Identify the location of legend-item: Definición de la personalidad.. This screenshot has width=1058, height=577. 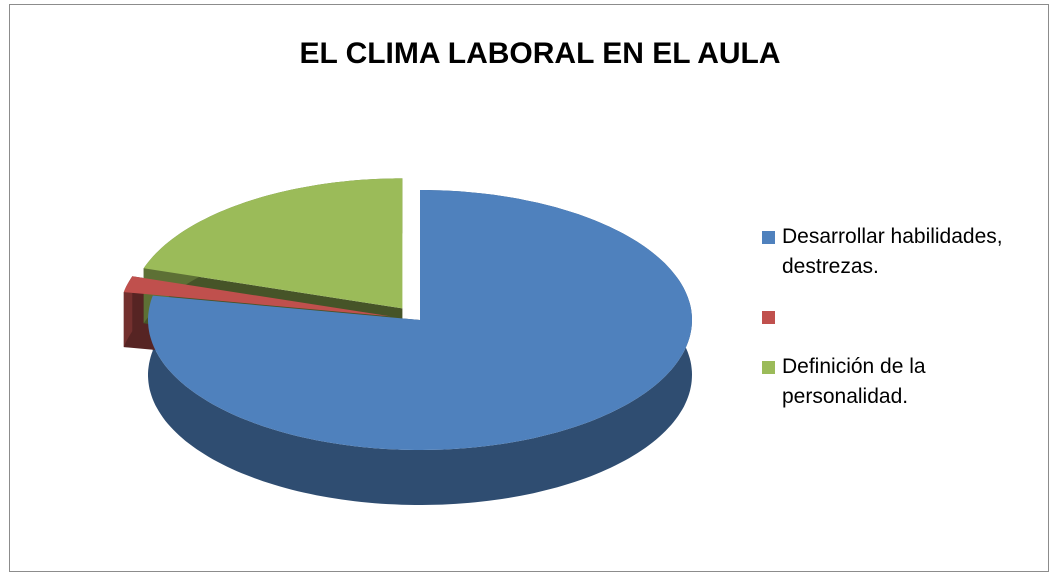
(902, 382).